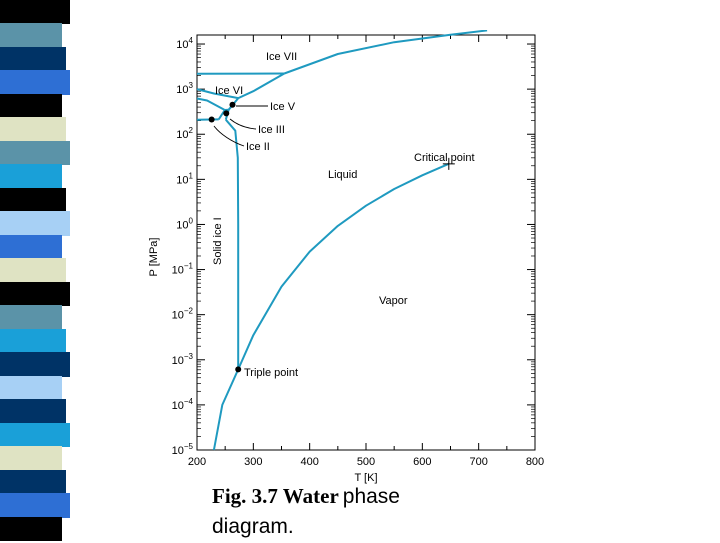 The width and height of the screenshot is (720, 543). I want to click on label-ice-v: Ice V, so click(283, 107).